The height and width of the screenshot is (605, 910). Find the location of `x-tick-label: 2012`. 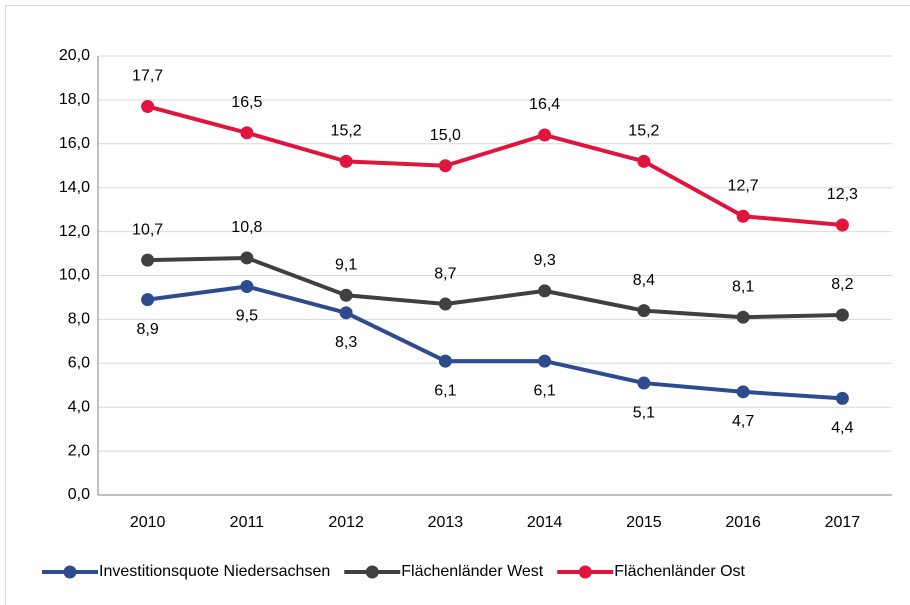

x-tick-label: 2012 is located at coordinates (346, 522).